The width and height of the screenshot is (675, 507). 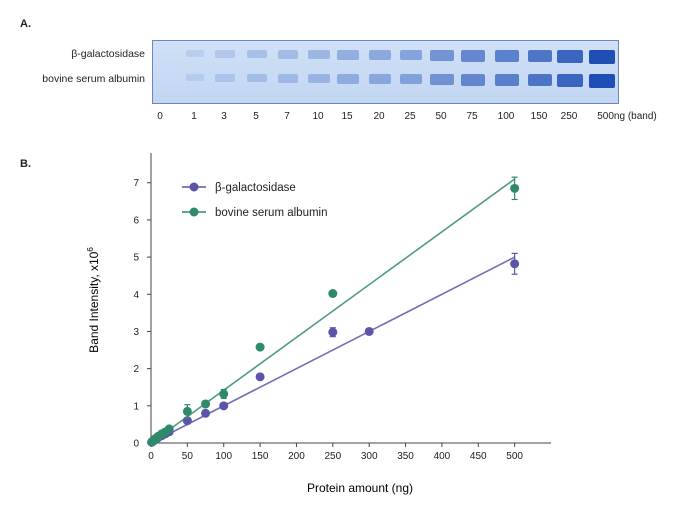 I want to click on y-tick-label: 5, so click(x=136, y=258).